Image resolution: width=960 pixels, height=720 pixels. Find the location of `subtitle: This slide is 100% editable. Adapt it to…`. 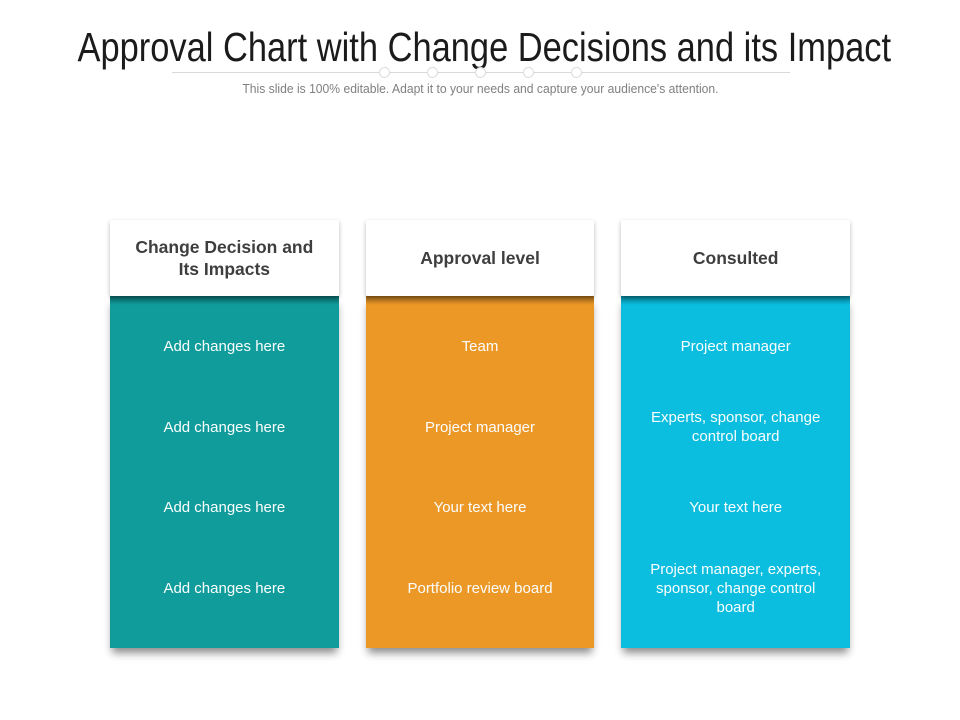

subtitle: This slide is 100% editable. Adapt it to… is located at coordinates (480, 89).